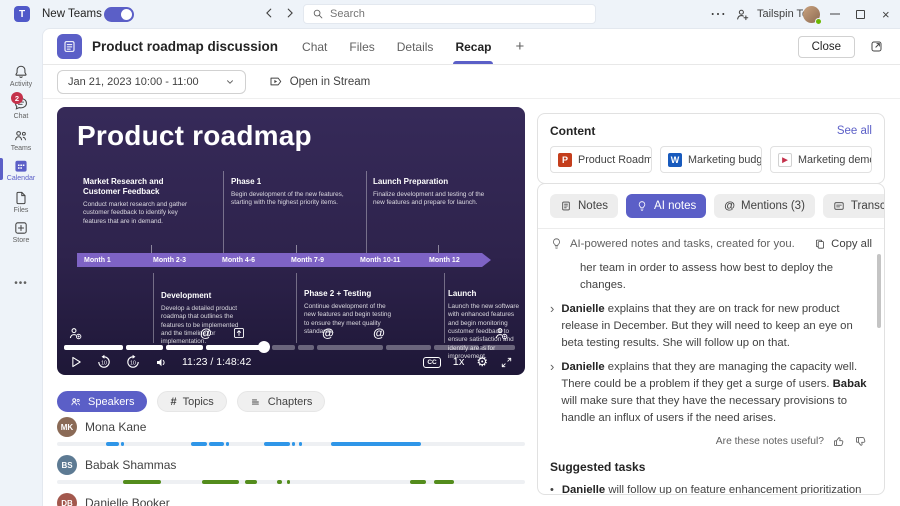  Describe the element at coordinates (565, 159) in the screenshot. I see `powerpoint-icon: P` at that location.